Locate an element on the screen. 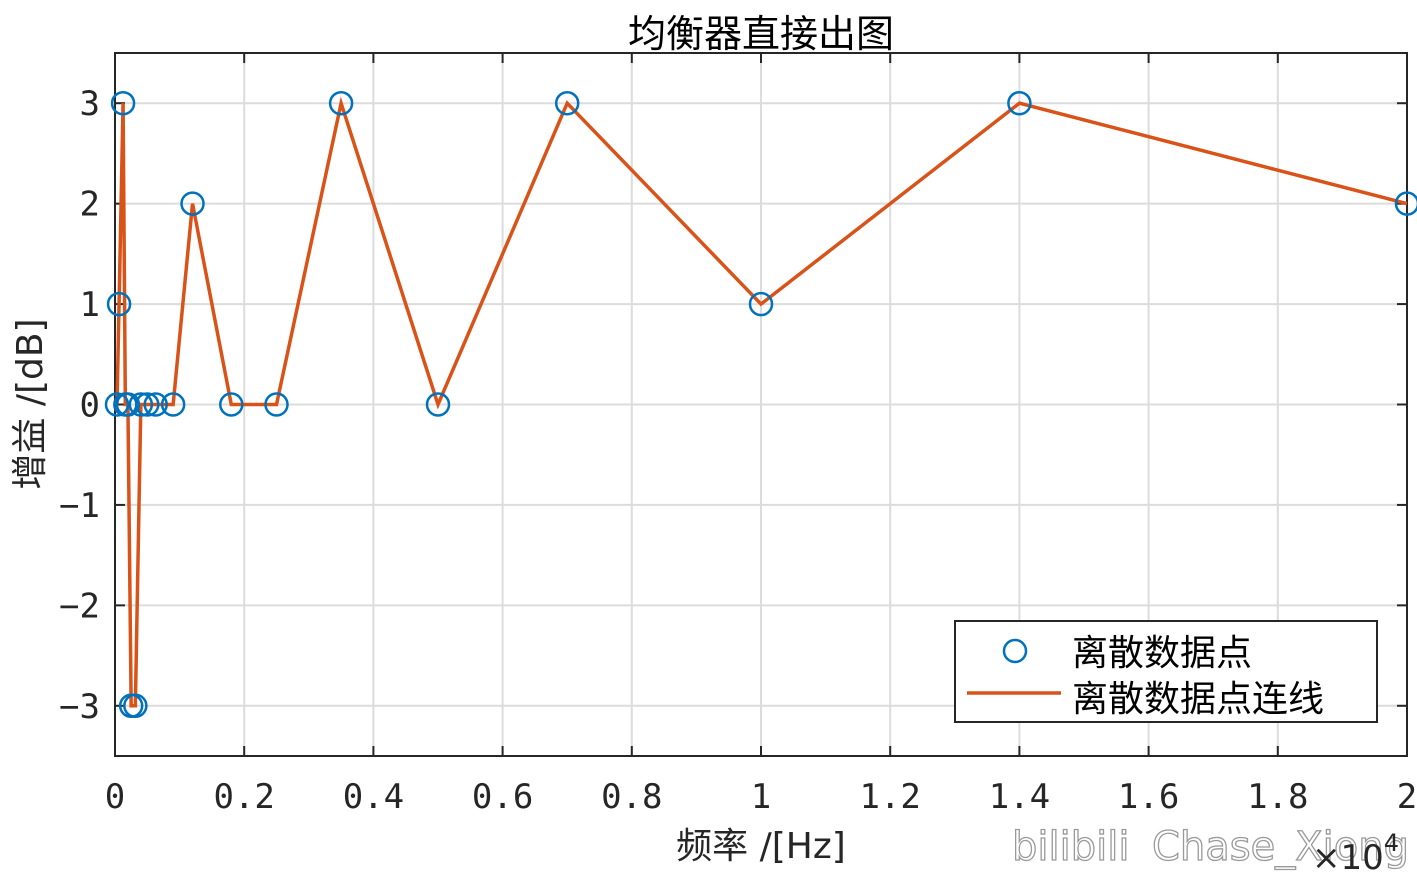 Image resolution: width=1417 pixels, height=874 pixels. legend-label-line: 离散数据点连线 is located at coordinates (1198, 699).